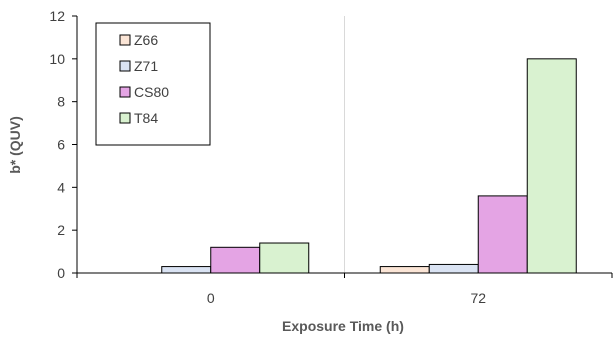 This screenshot has height=337, width=613. Describe the element at coordinates (61, 102) in the screenshot. I see `y-tick-label: 8` at that location.